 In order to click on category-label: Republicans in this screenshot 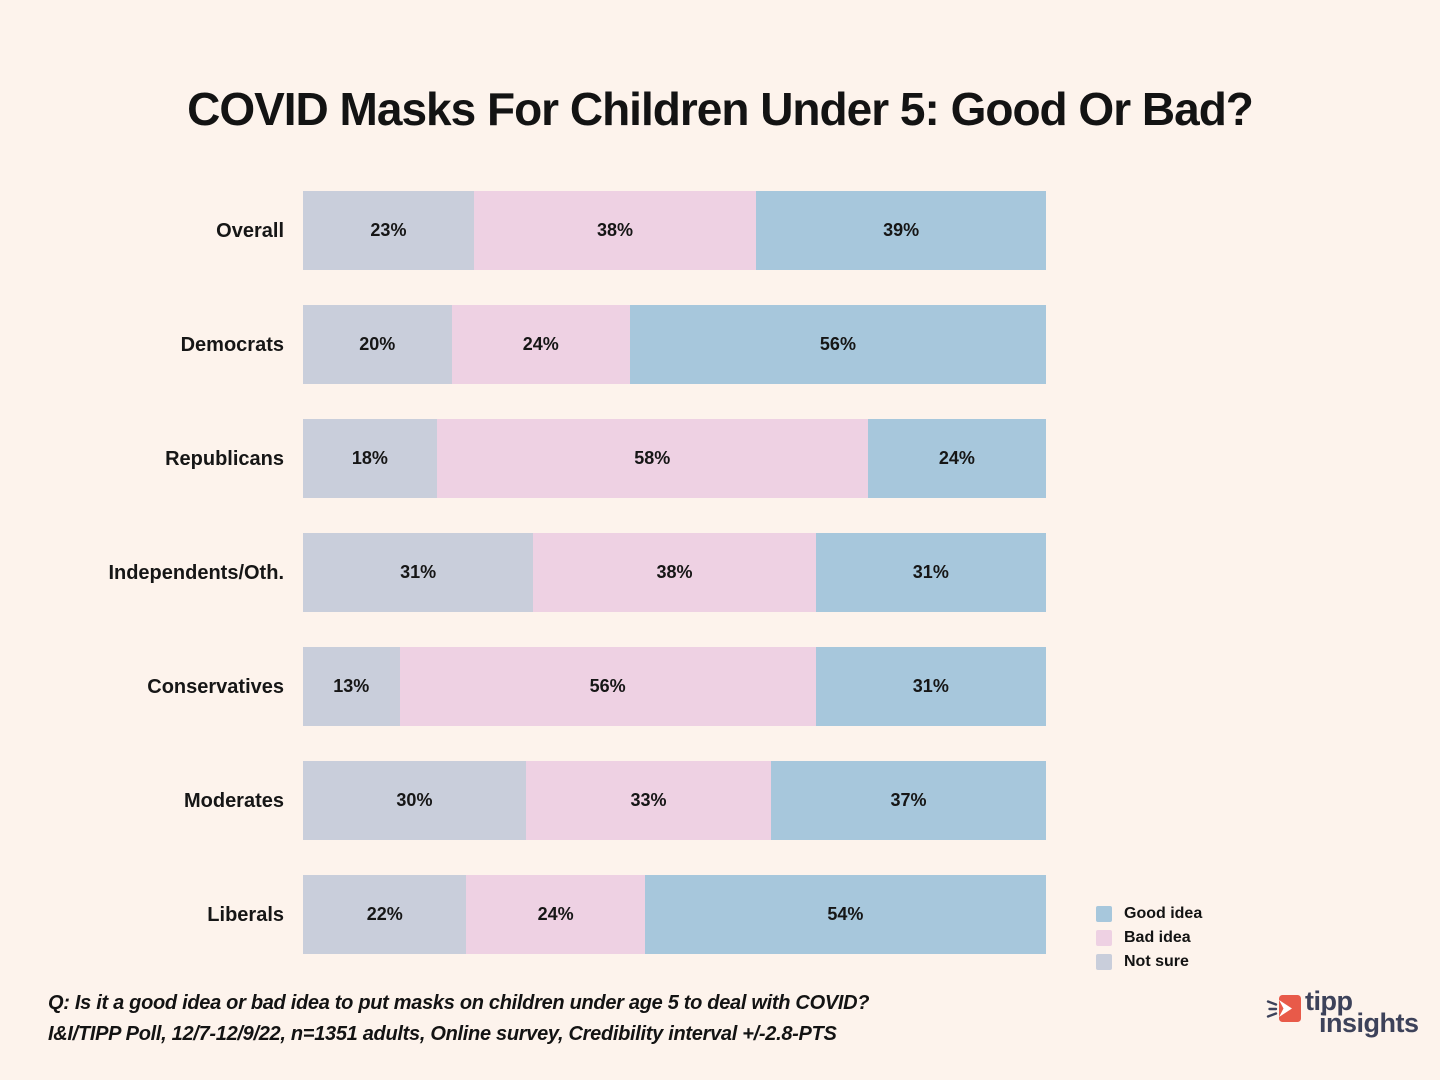, I will do `click(224, 458)`.